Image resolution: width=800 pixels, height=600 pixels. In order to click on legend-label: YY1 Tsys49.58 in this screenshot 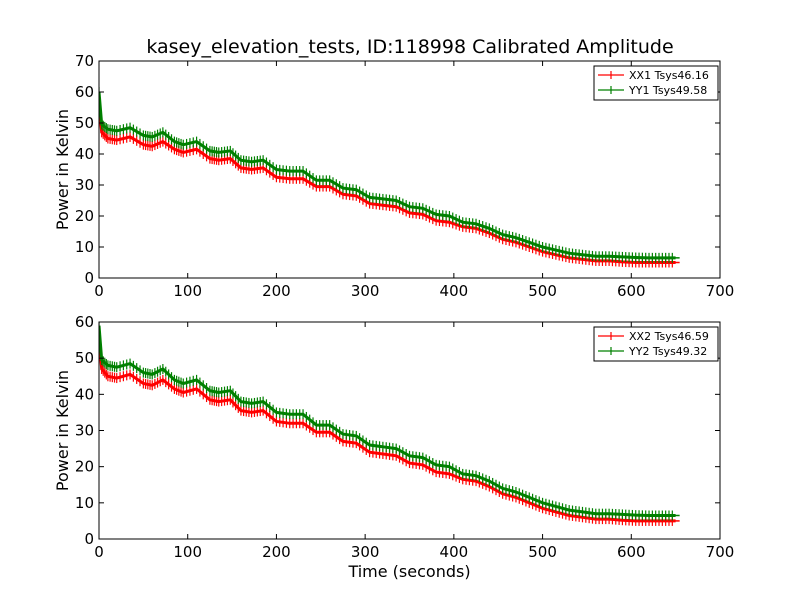, I will do `click(667, 90)`.